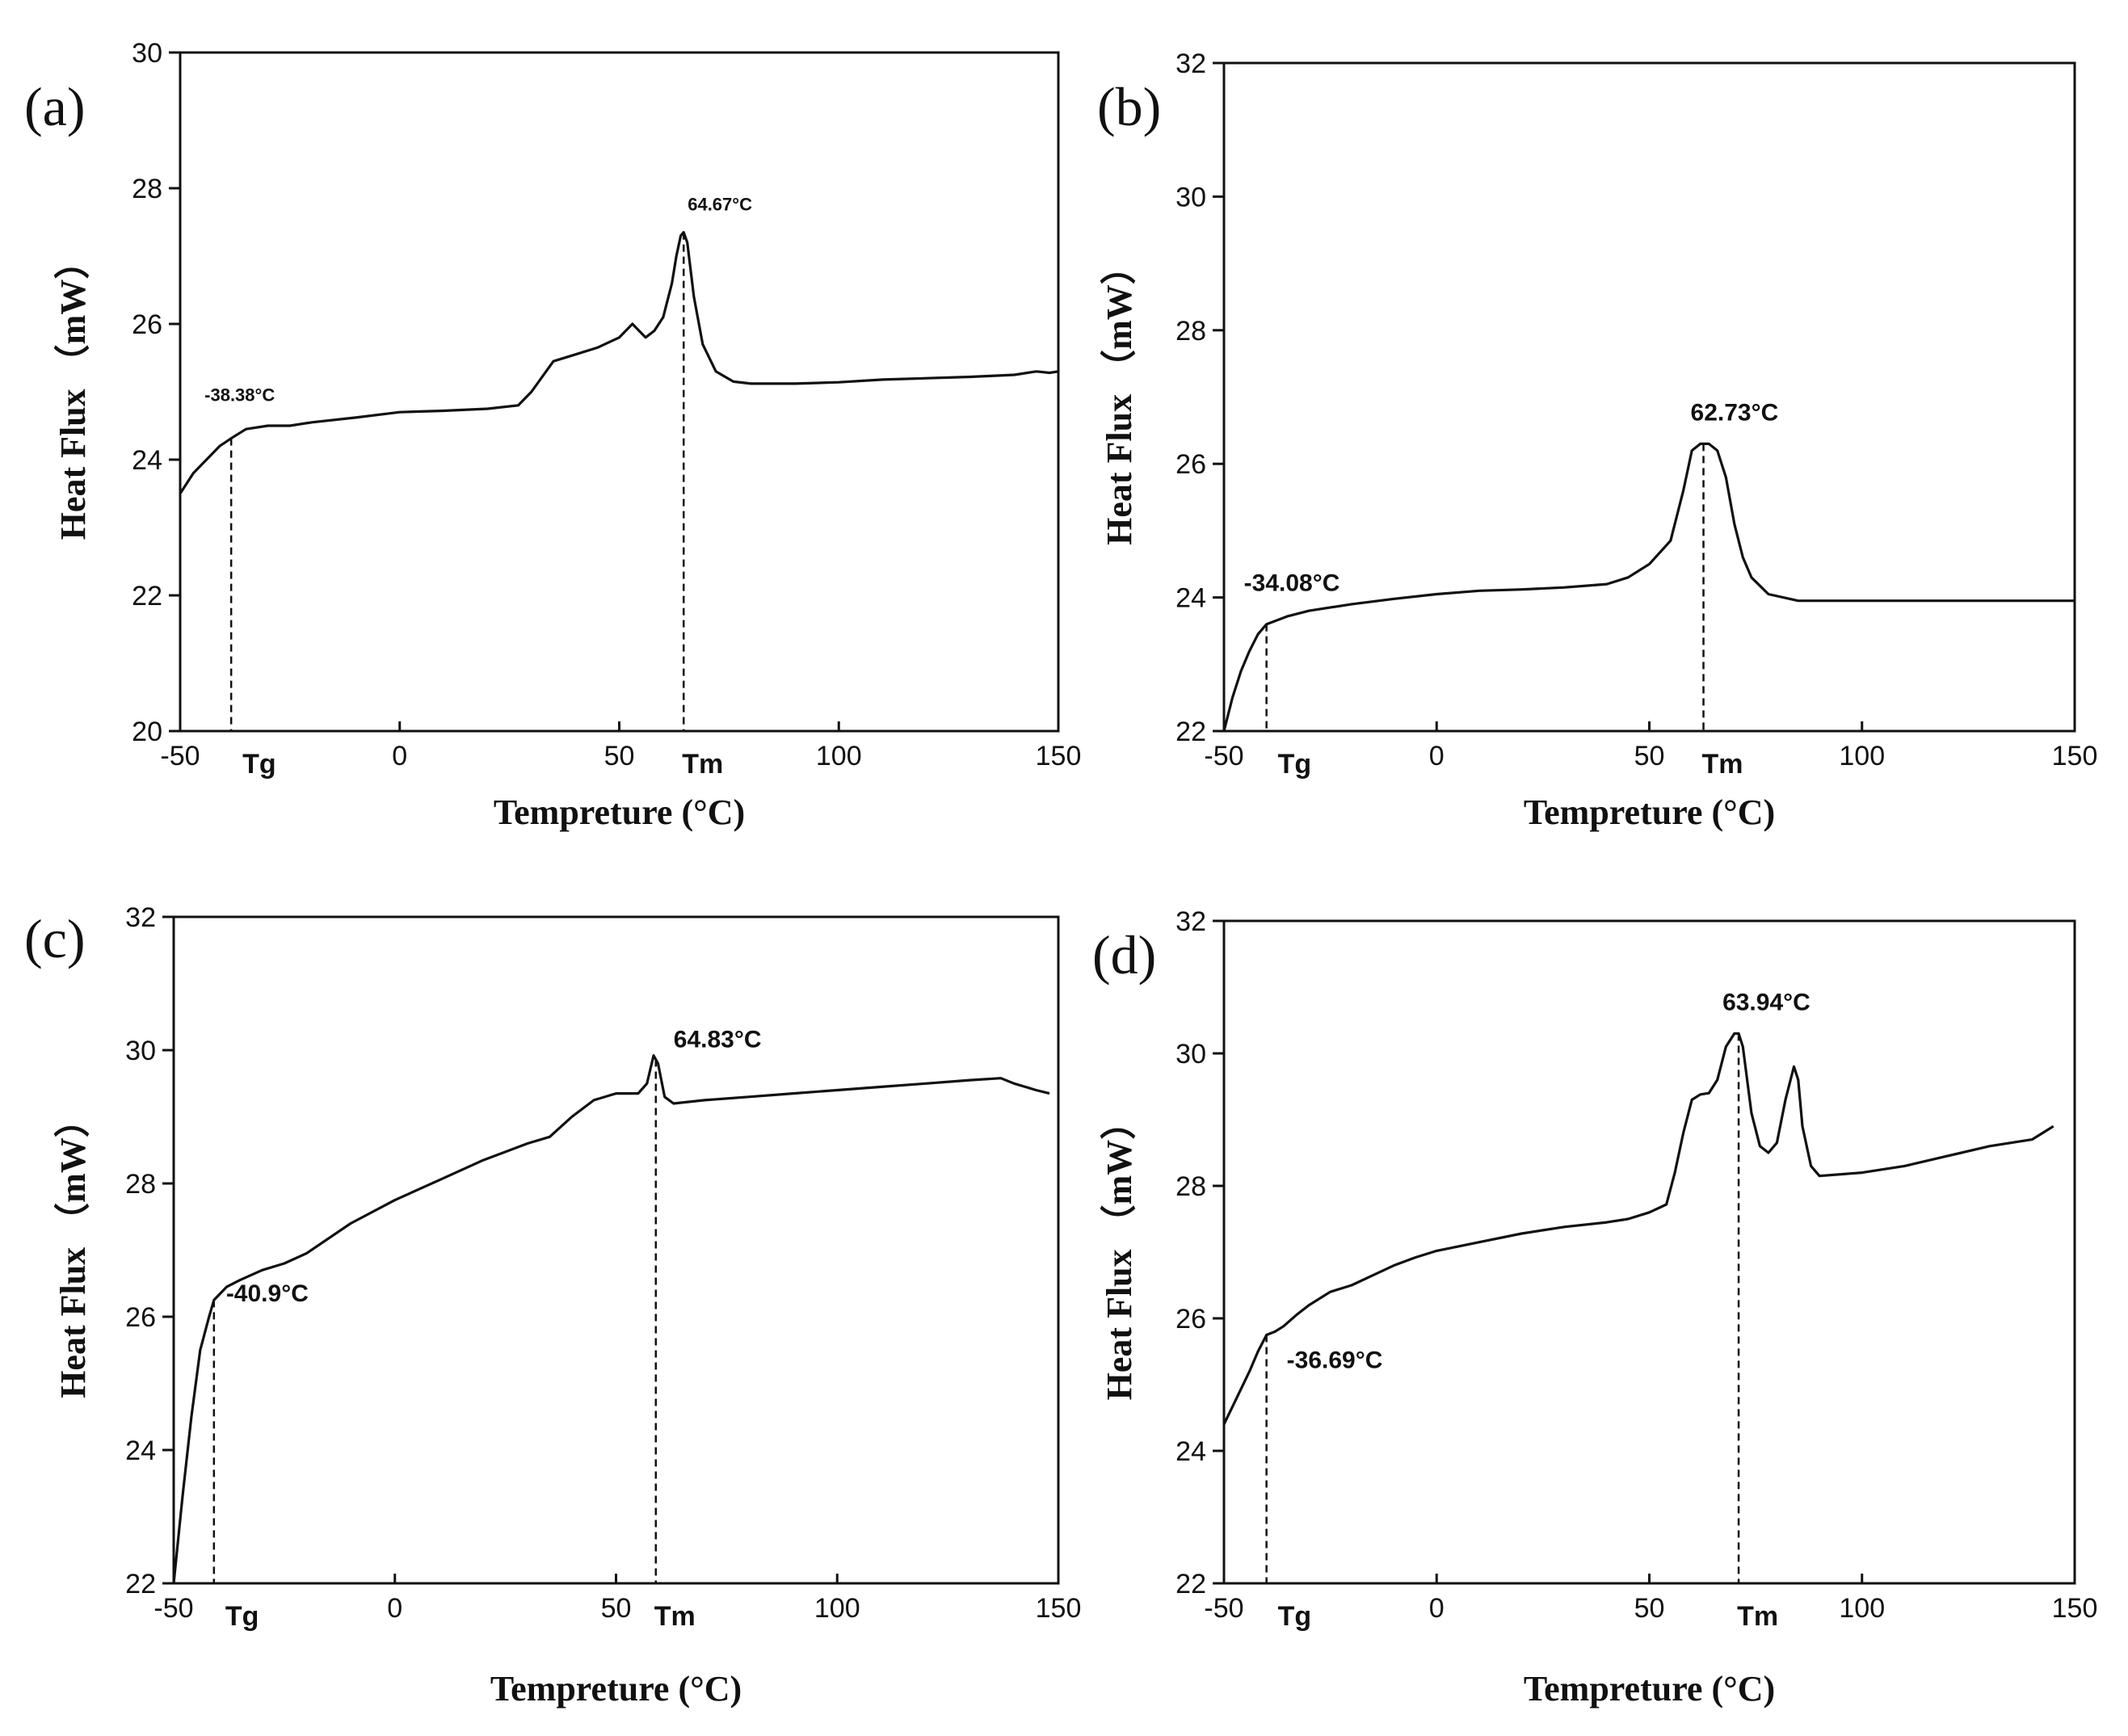 This screenshot has height=1736, width=2128. I want to click on panel-c-x-tick-label: 150, so click(1059, 1608).